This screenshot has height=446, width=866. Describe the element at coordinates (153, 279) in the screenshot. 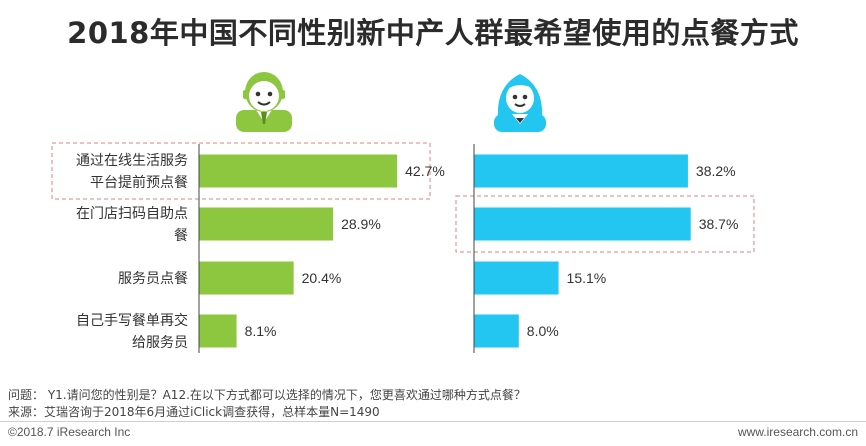

I see `category-label-2-0: 服务员点餐` at that location.